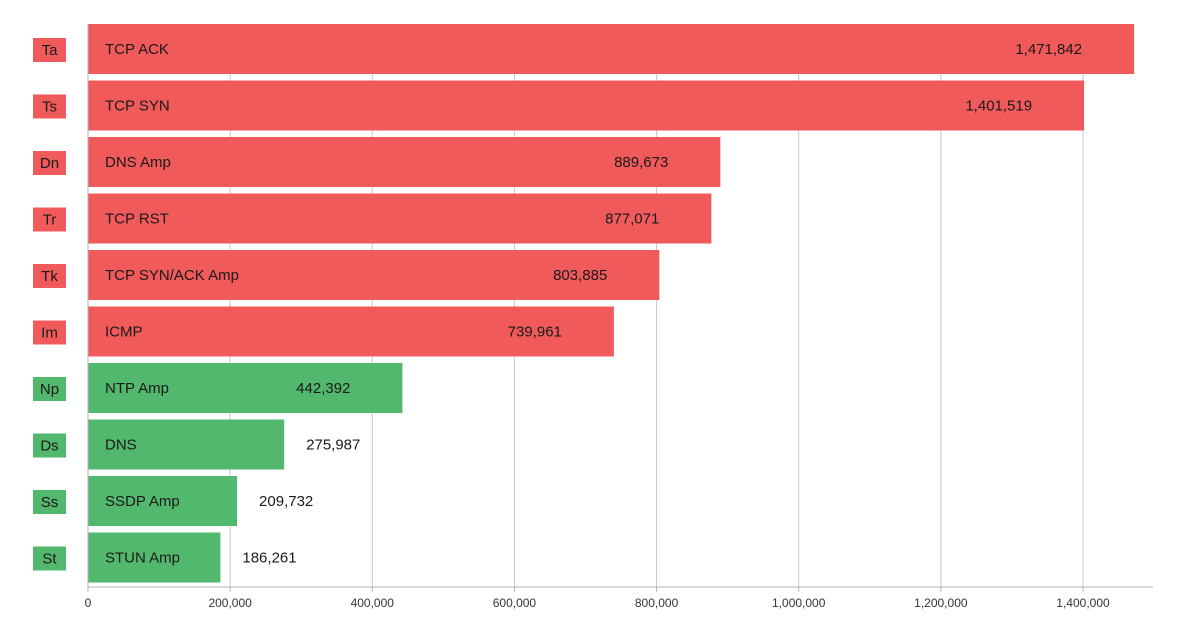 The width and height of the screenshot is (1200, 642). What do you see at coordinates (641, 162) in the screenshot?
I see `bar-value-label-2: 889,673` at bounding box center [641, 162].